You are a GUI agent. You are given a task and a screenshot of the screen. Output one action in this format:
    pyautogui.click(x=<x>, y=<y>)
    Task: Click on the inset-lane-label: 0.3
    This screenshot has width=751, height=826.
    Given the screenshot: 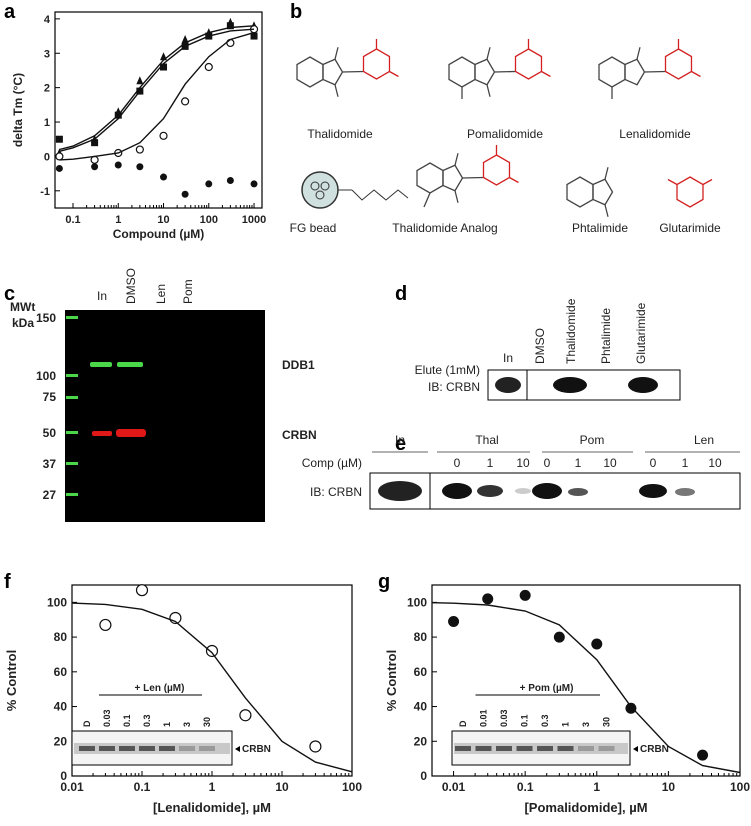 What is the action you would take?
    pyautogui.click(x=545, y=720)
    